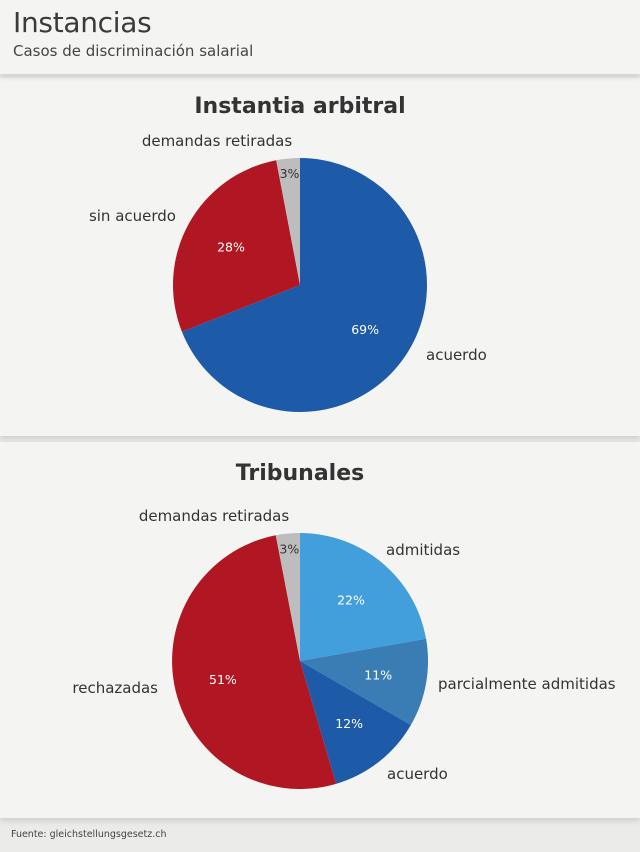 The height and width of the screenshot is (852, 640). I want to click on slice-value-label: 51%, so click(223, 679).